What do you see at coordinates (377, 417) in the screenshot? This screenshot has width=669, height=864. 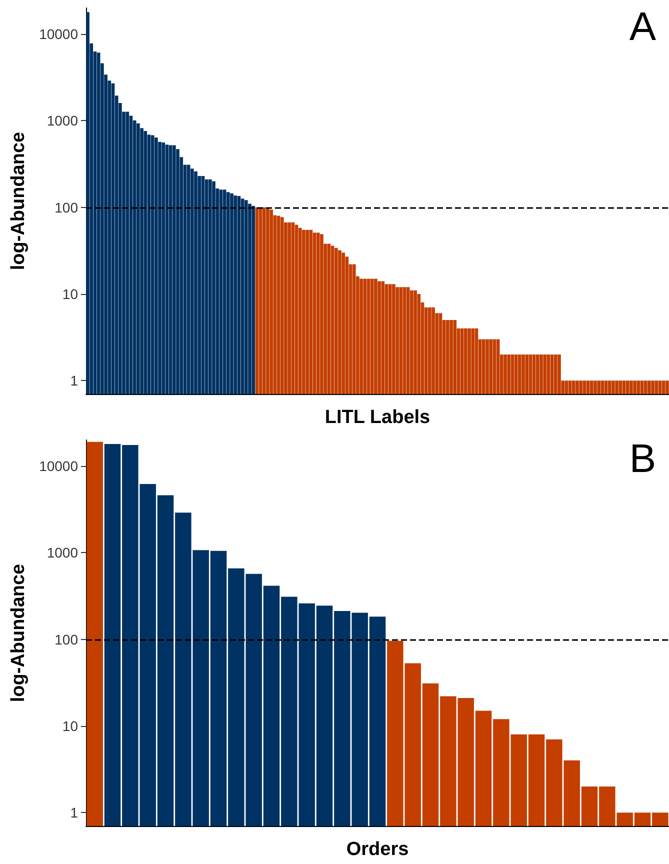 I see `x-axis-title: LITL Labels` at bounding box center [377, 417].